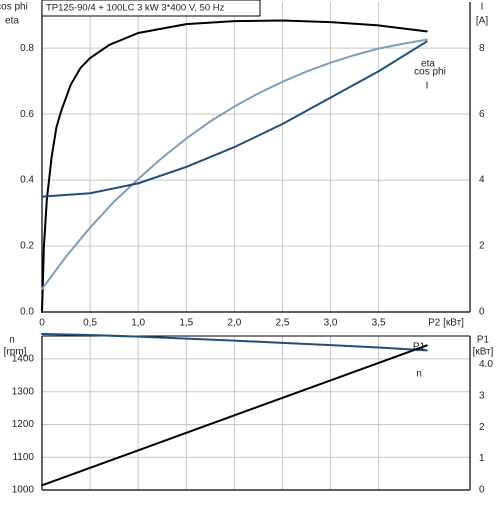 The height and width of the screenshot is (505, 500). I want to click on top-right-tick-4: 8, so click(482, 48).